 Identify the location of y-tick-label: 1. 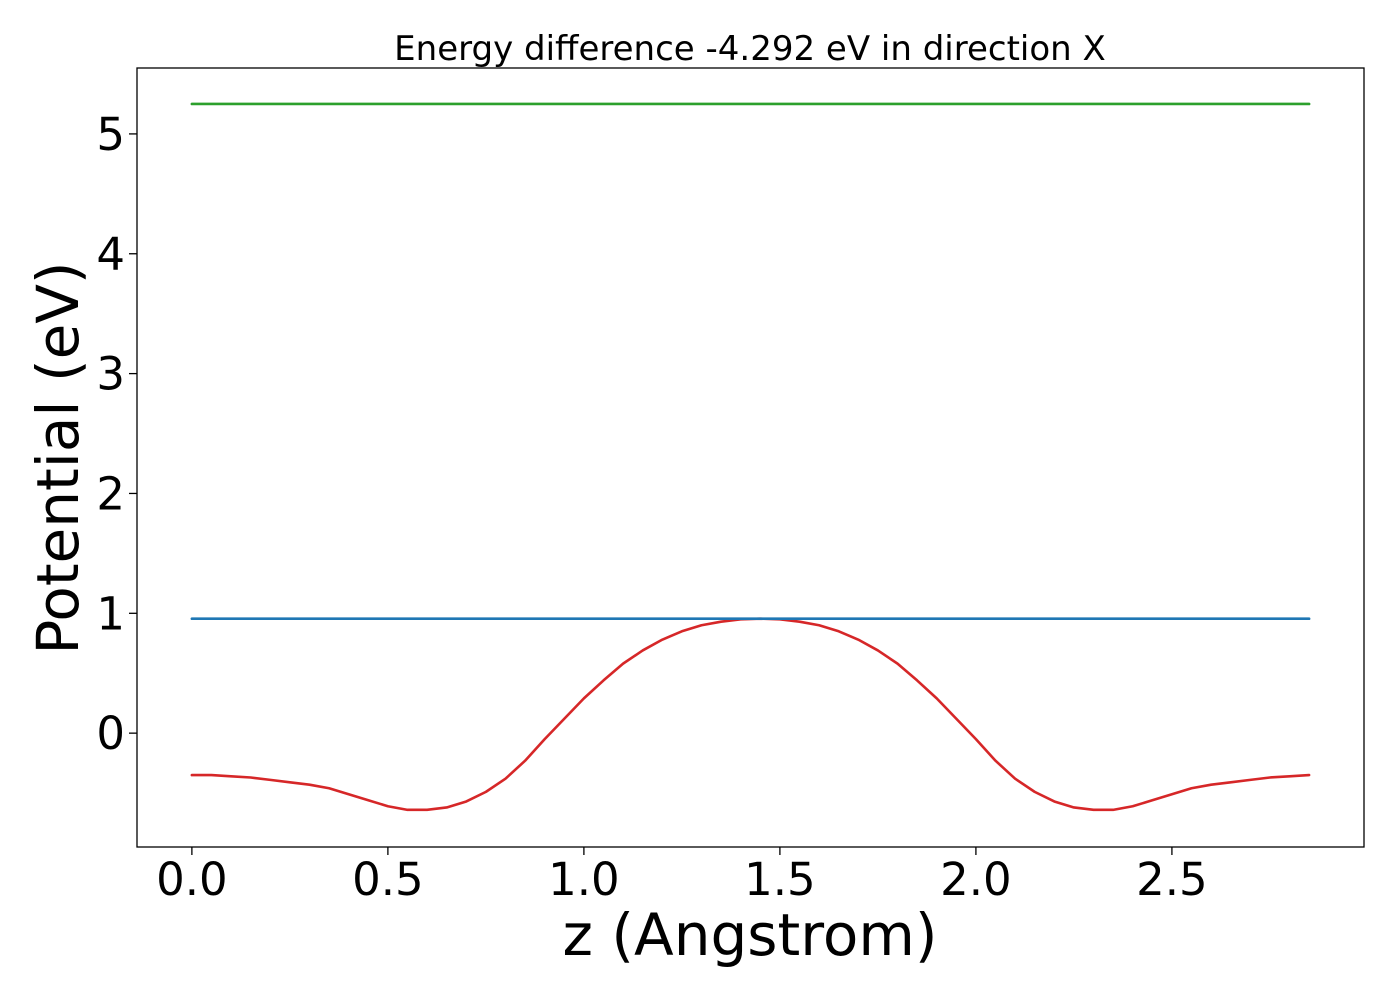
(110, 613).